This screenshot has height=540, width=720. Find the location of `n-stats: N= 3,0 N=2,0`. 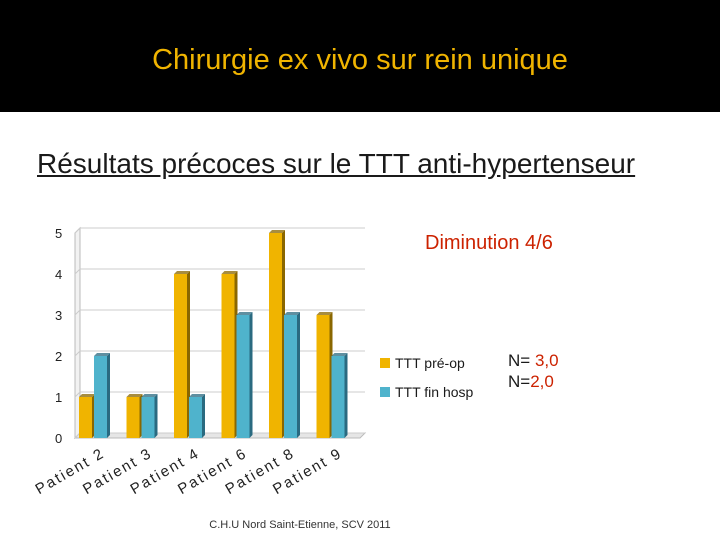

n-stats: N= 3,0 N=2,0 is located at coordinates (533, 371).